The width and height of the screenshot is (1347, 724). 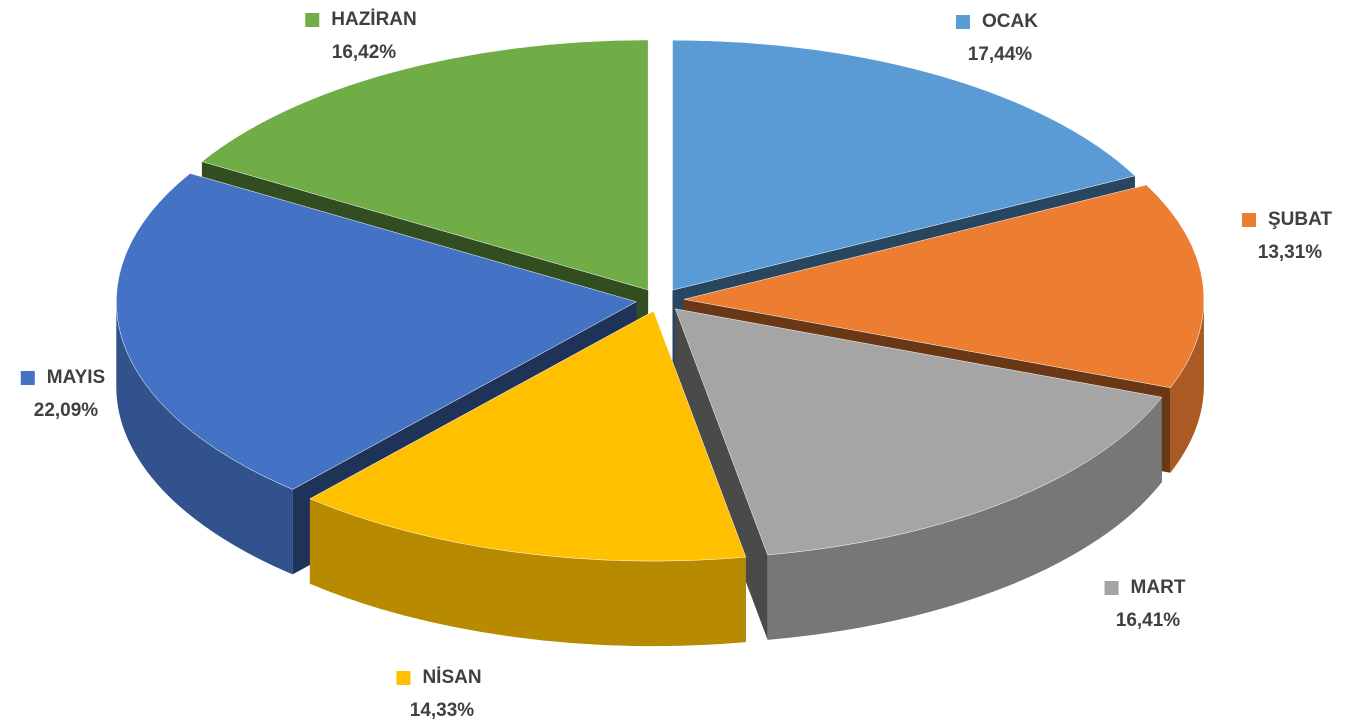 I want to click on legend-label: HAZİRAN, so click(x=374, y=19).